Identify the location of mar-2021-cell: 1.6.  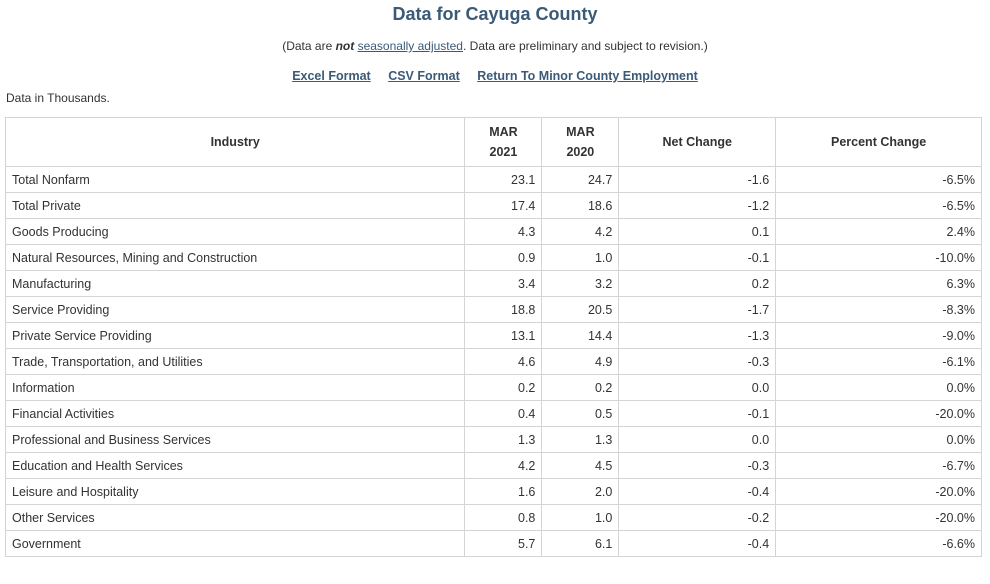
(503, 491).